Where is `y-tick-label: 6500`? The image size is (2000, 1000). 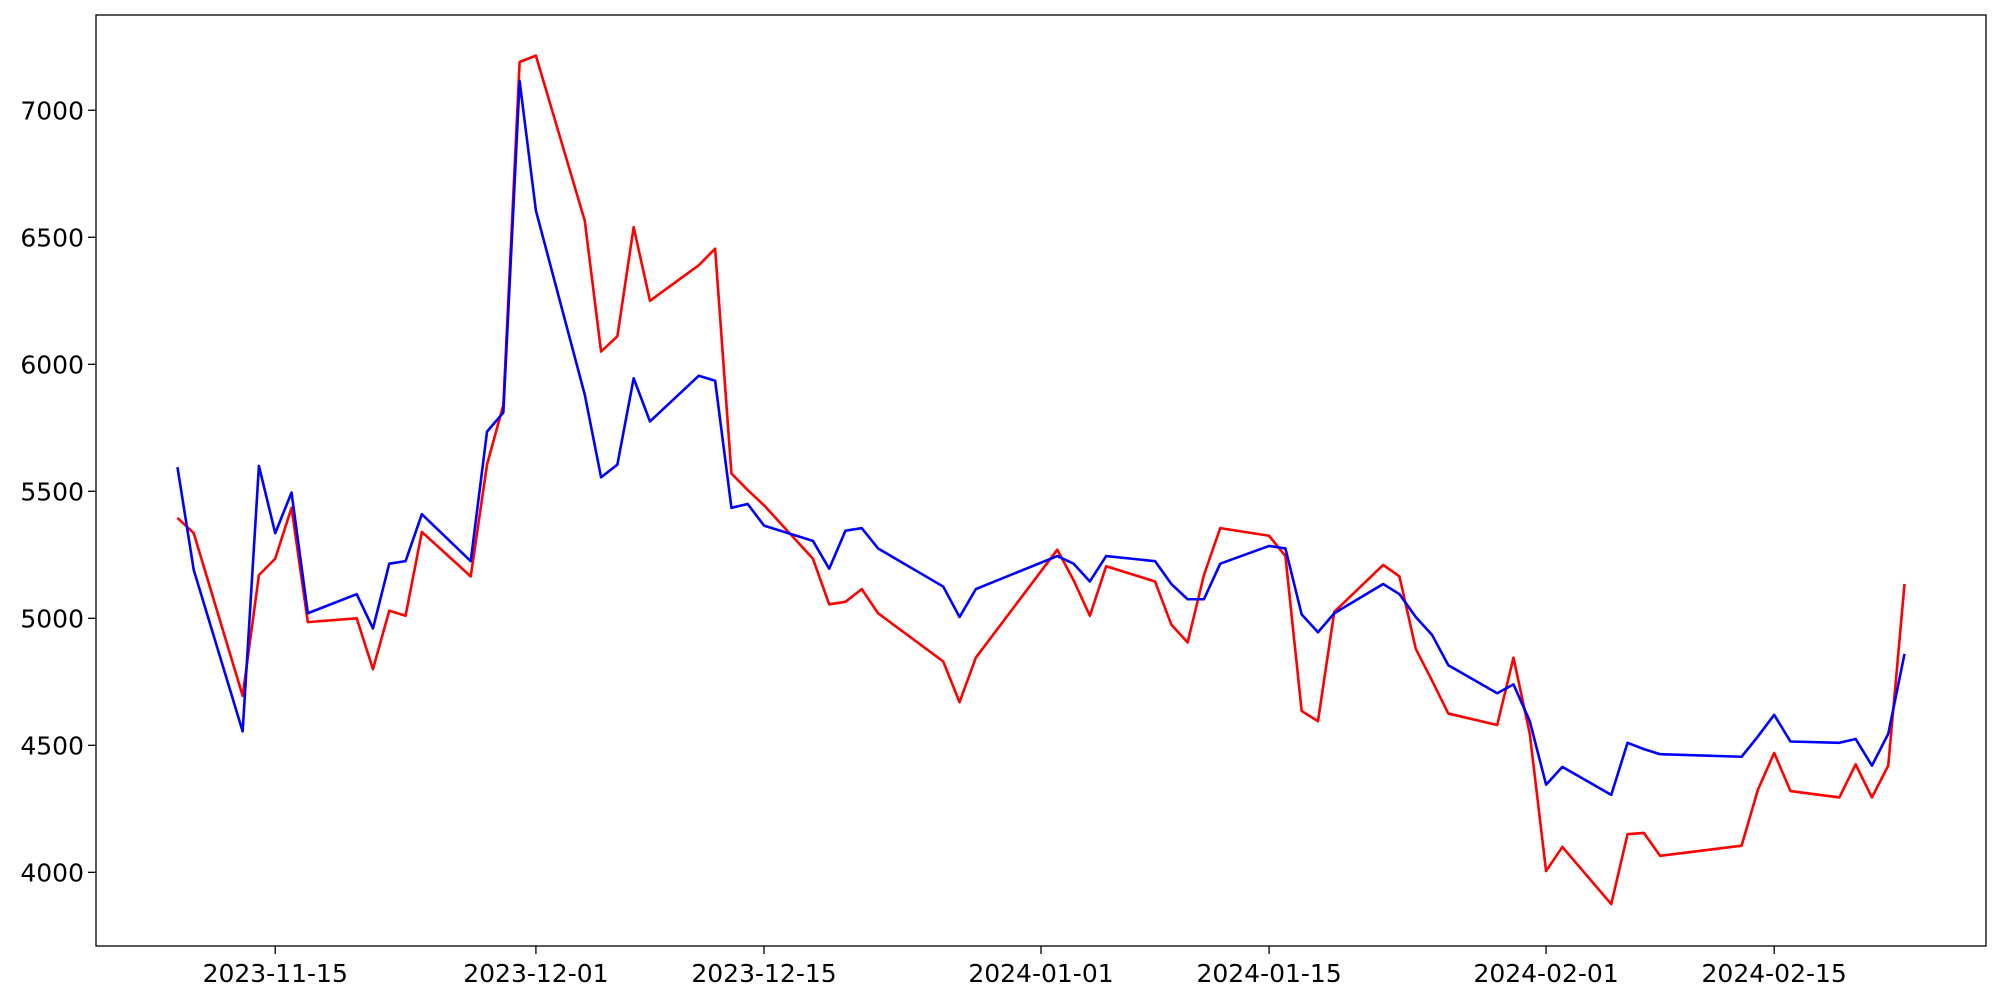
y-tick-label: 6500 is located at coordinates (52, 237).